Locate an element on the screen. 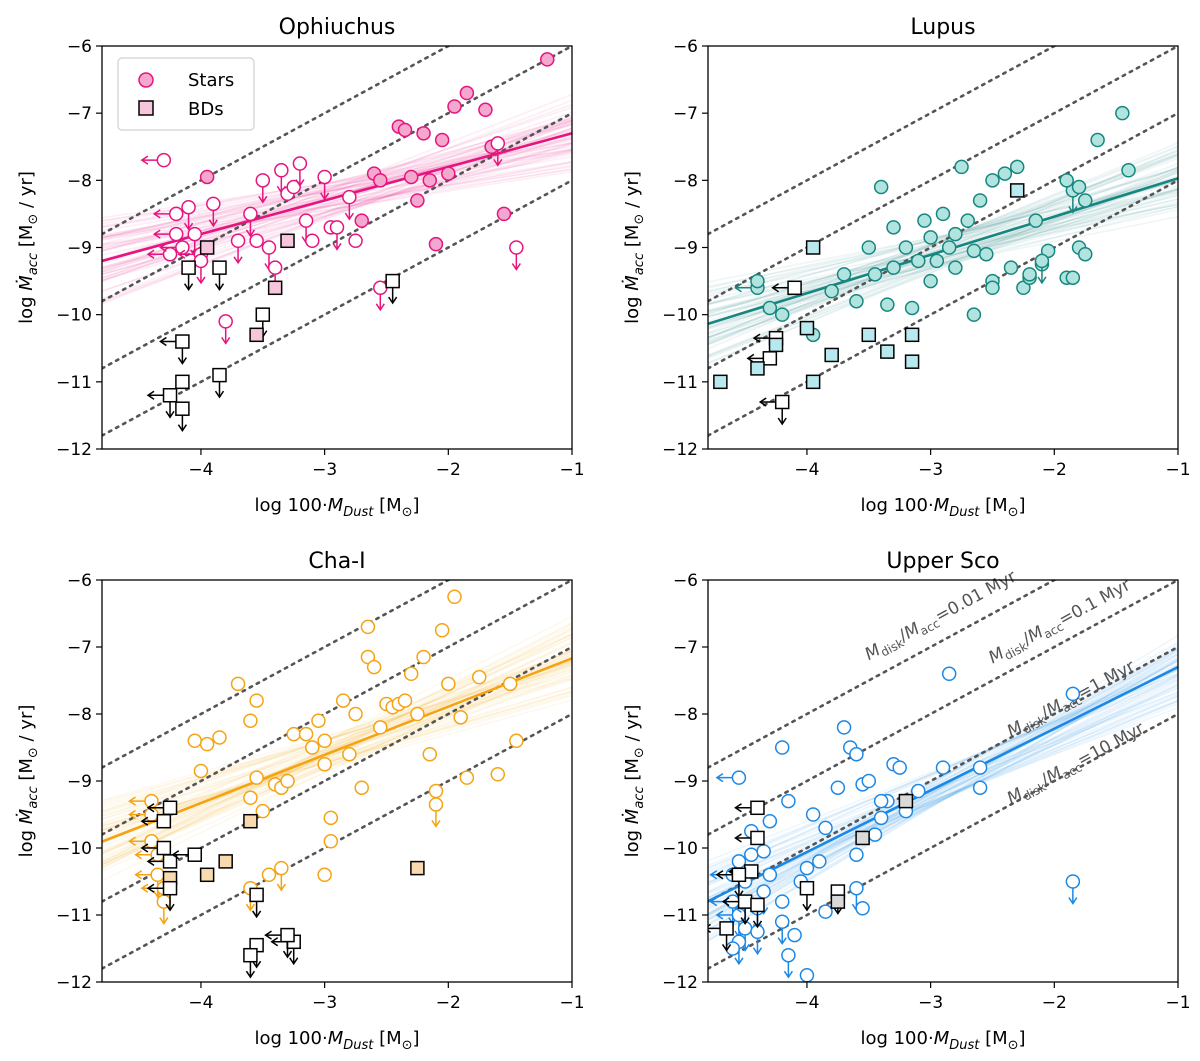  label-eq: =0.01 Myr is located at coordinates (976, 597).